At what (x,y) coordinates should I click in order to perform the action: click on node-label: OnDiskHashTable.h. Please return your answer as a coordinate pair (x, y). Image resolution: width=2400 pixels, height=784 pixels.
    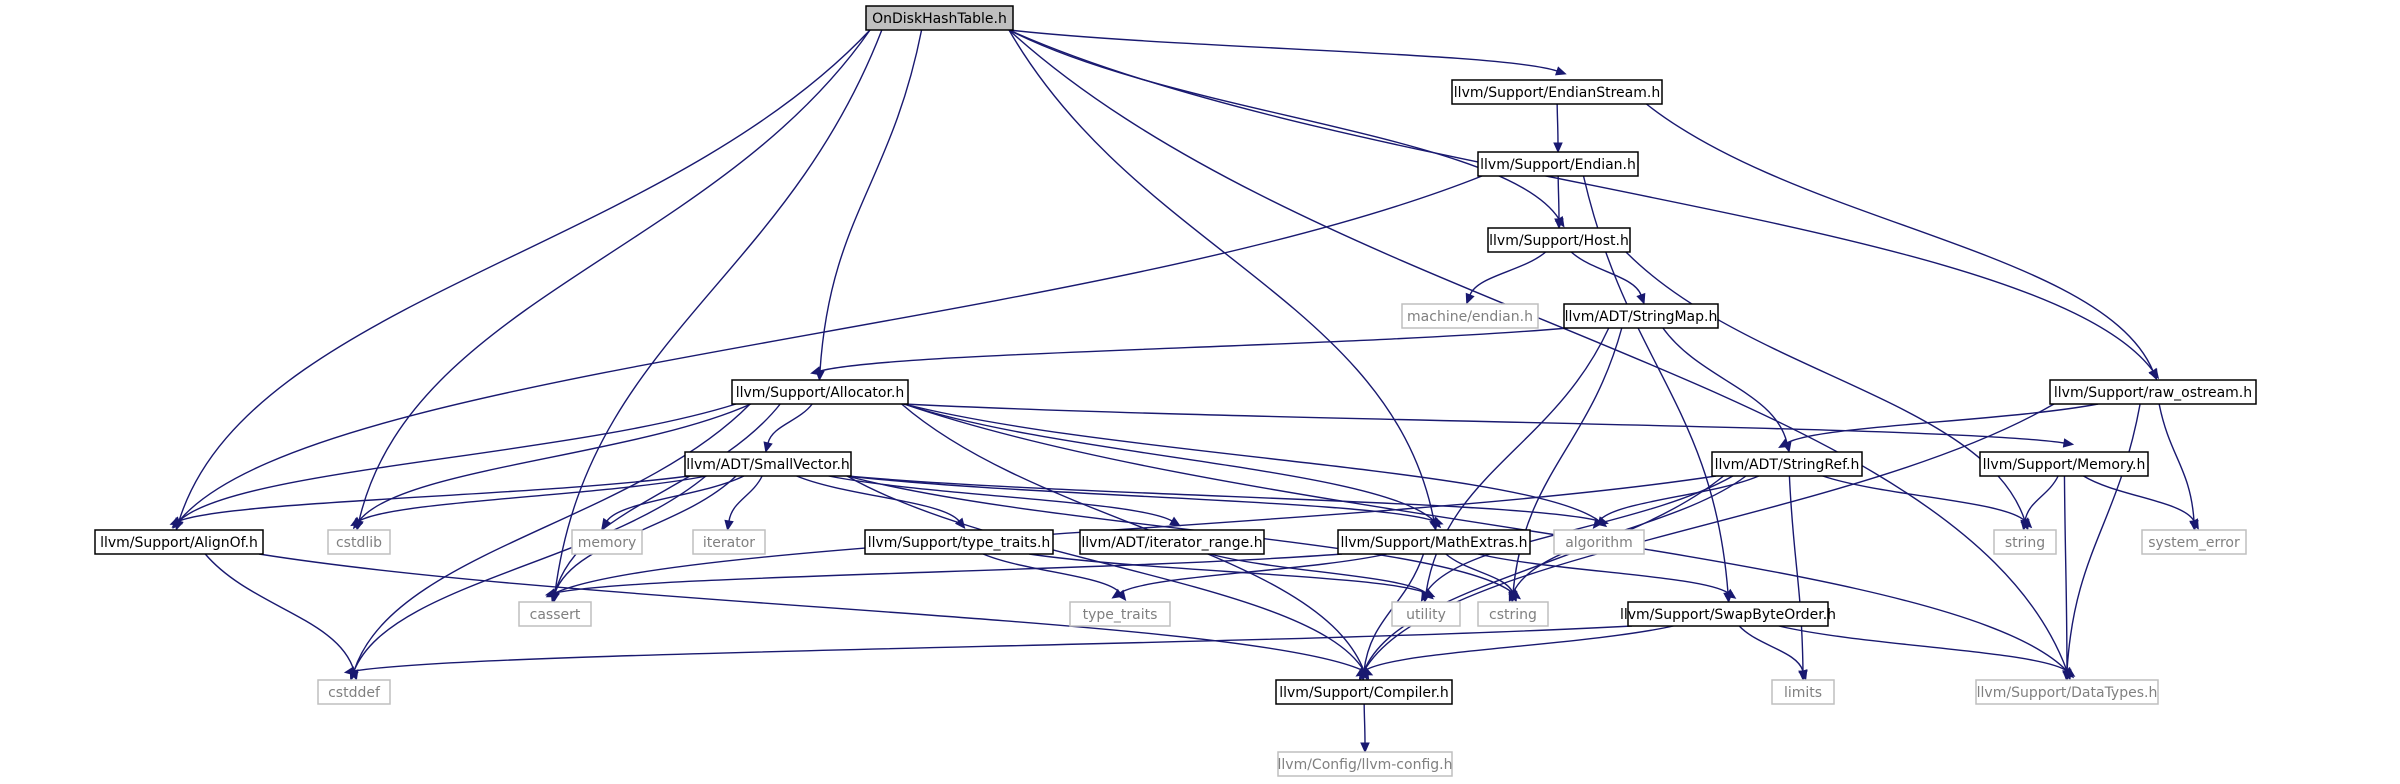
    Looking at the image, I should click on (939, 19).